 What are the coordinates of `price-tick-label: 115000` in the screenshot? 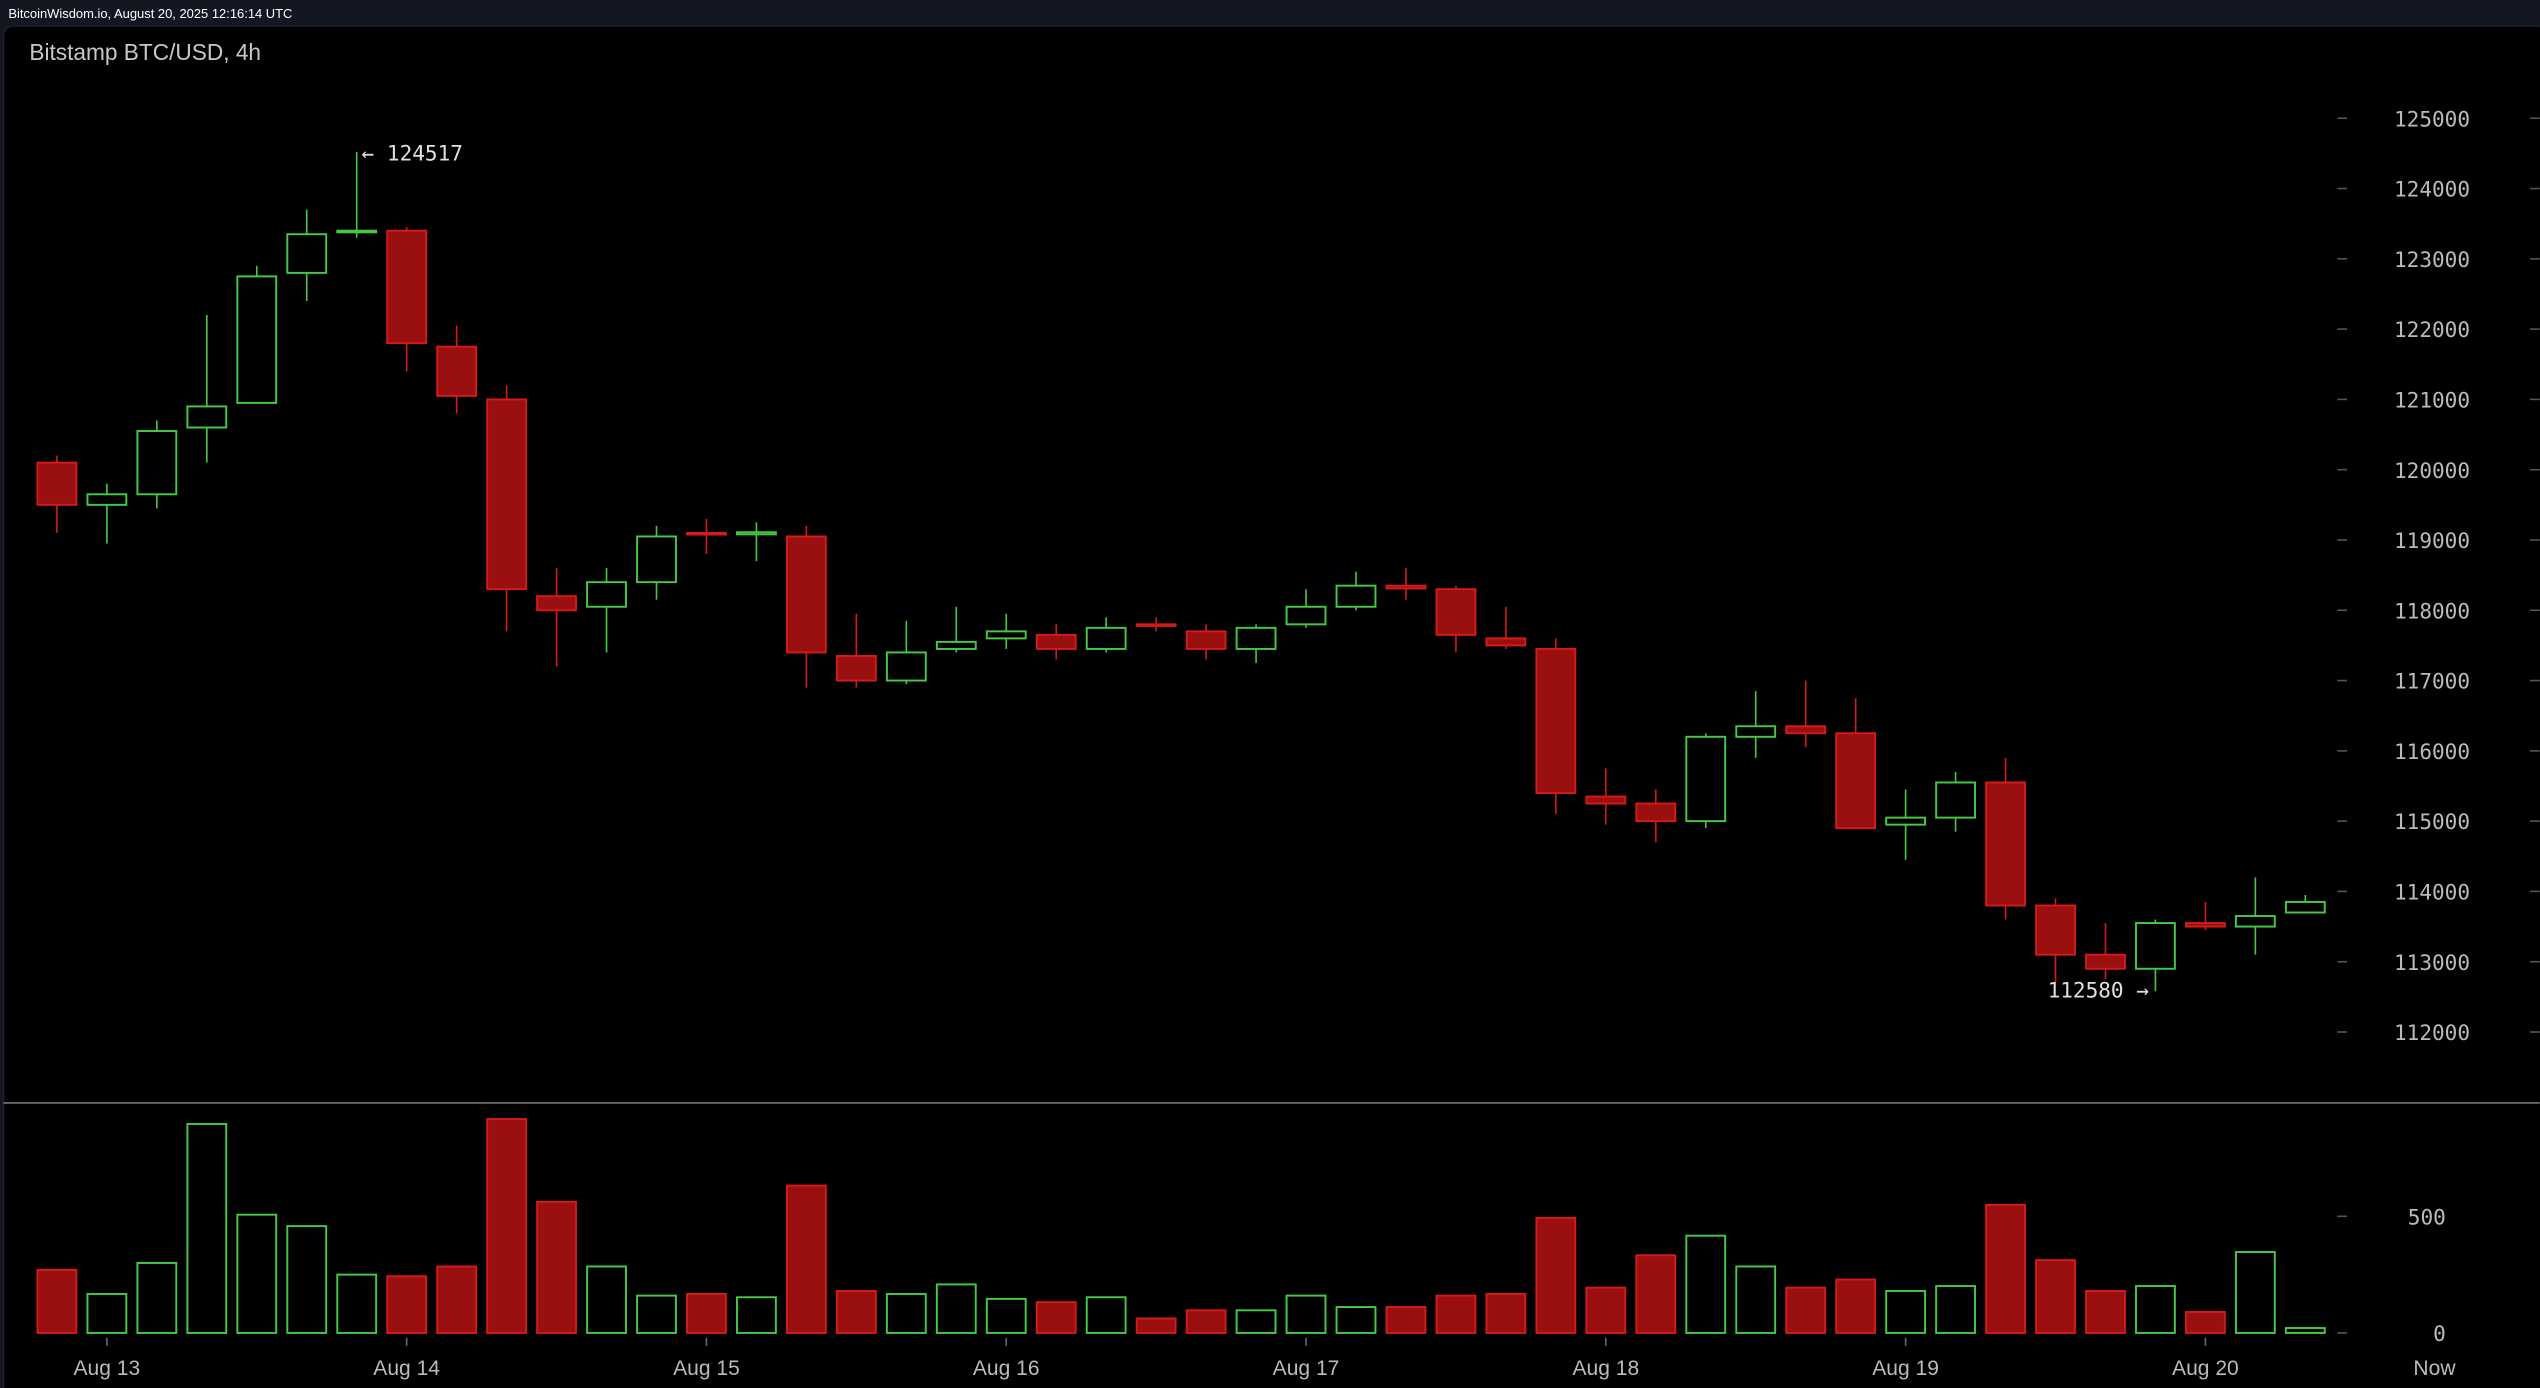 It's located at (2432, 821).